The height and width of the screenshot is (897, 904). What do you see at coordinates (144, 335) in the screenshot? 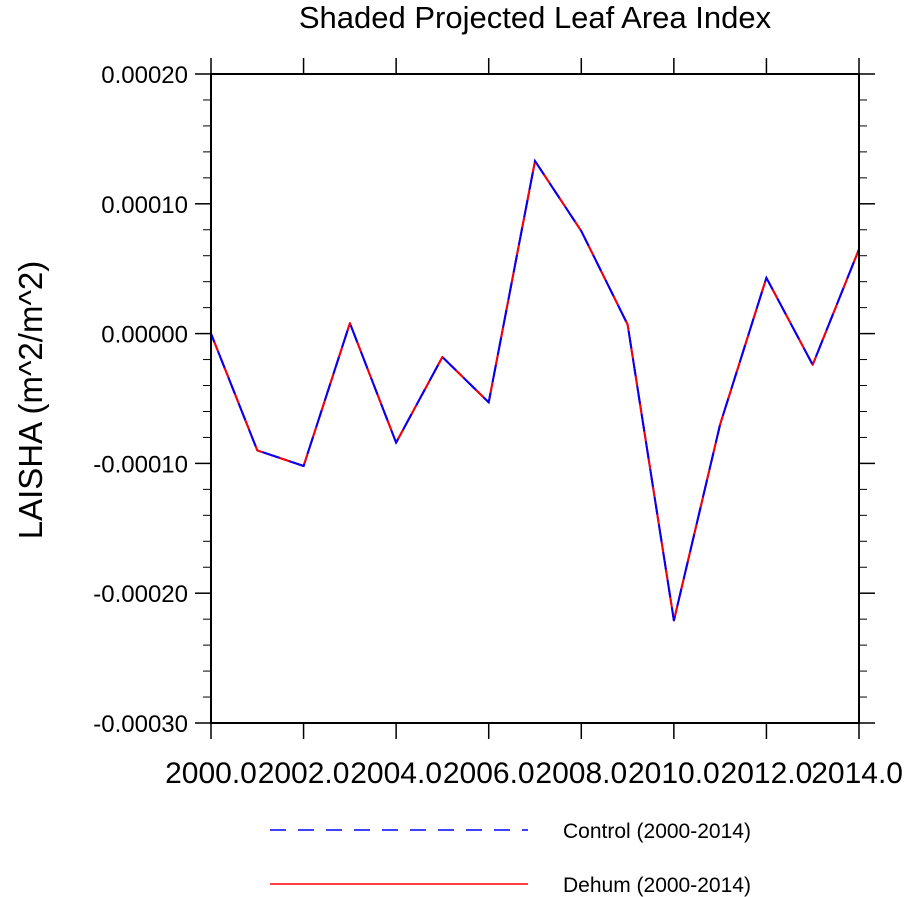
I see `y-tick-label: 0.00000` at bounding box center [144, 335].